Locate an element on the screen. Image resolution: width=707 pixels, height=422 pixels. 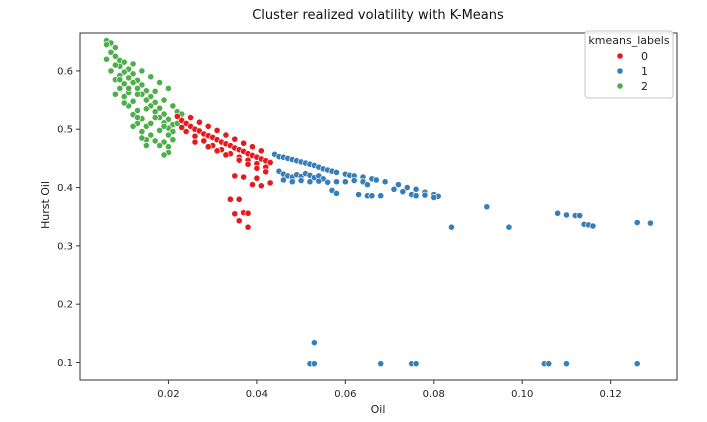
legend-entry-0: 0 is located at coordinates (644, 56).